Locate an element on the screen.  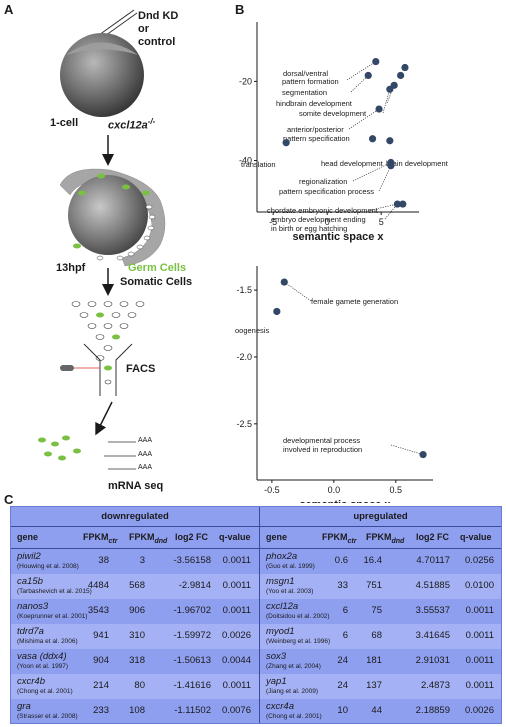
stage-label-1-cell: 1-cell is located at coordinates (64, 123).